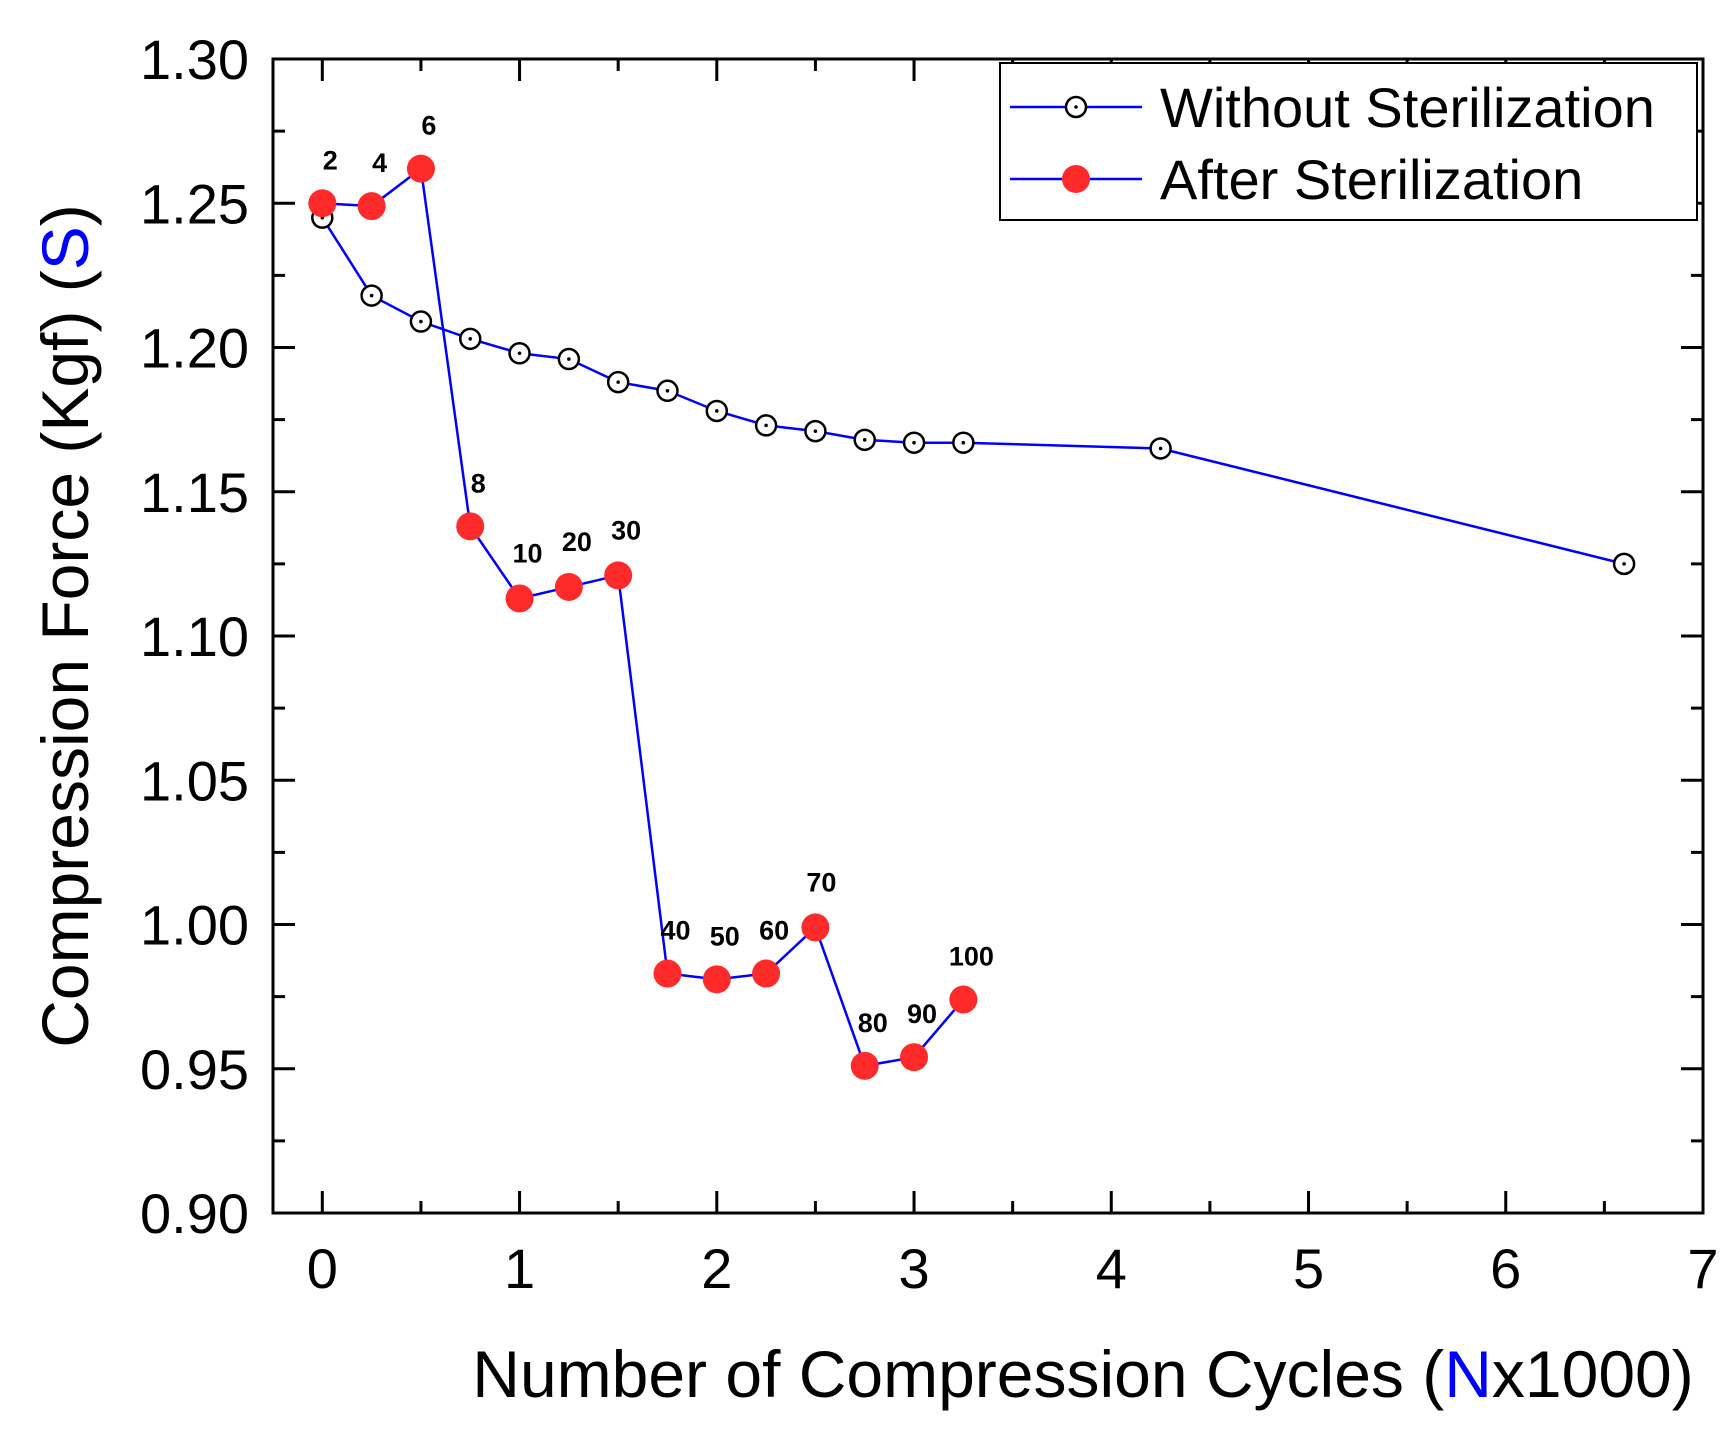 This screenshot has width=1729, height=1451. I want to click on legend: Without Sterilization After Sterilization, so click(1348, 141).